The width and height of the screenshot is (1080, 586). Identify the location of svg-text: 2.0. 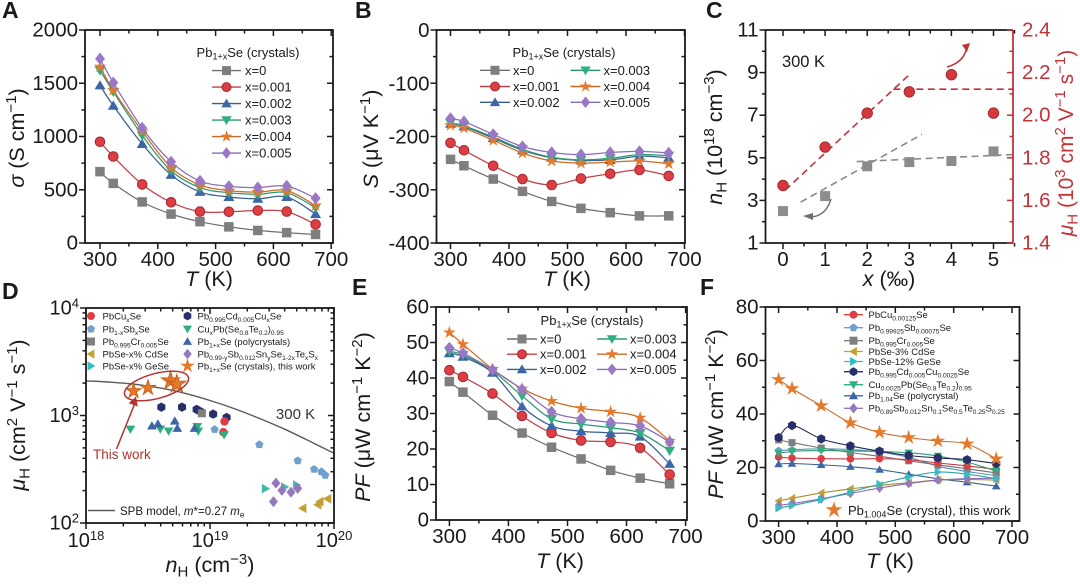
(1036, 115).